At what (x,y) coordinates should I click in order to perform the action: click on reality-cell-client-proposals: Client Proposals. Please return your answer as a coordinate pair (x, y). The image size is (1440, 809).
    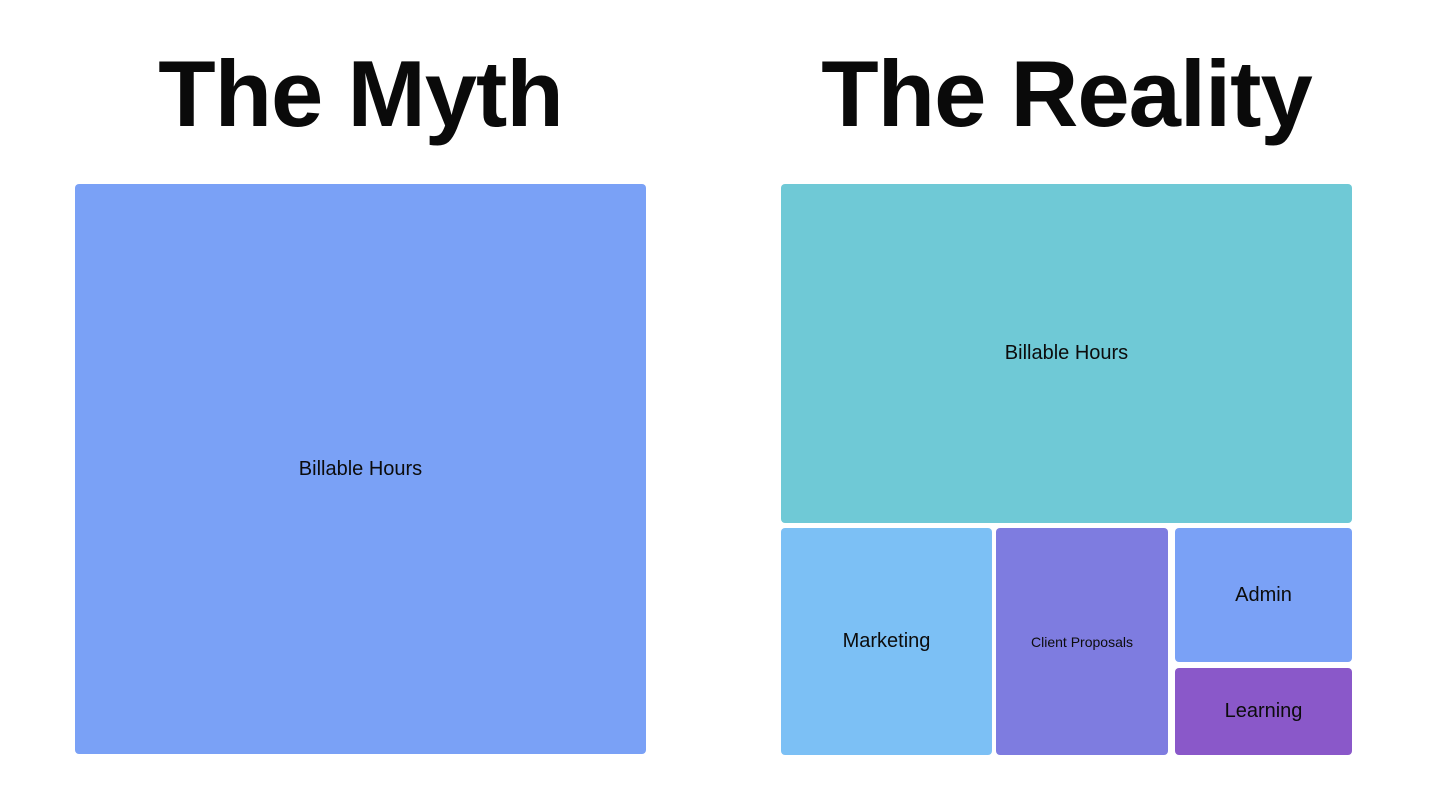
    Looking at the image, I should click on (1082, 641).